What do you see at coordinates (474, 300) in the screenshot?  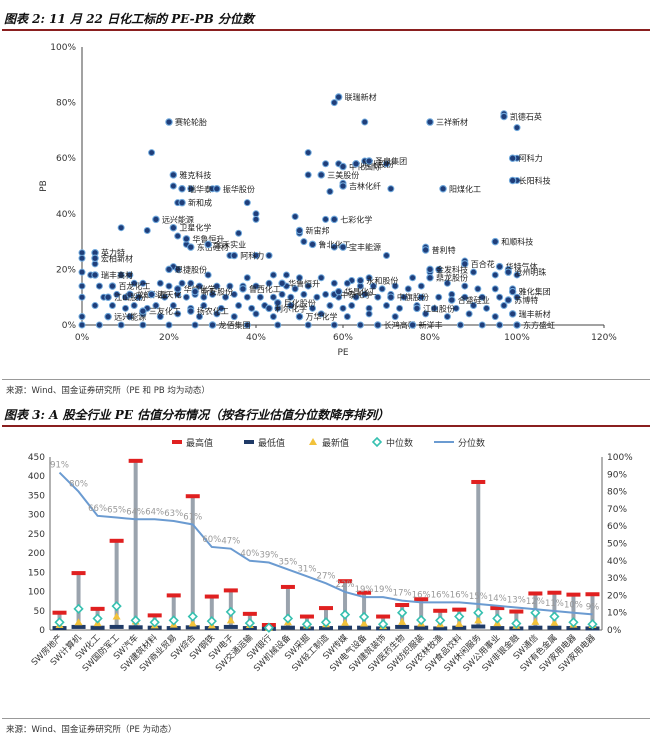 I see `point-label: 合盛硅业` at bounding box center [474, 300].